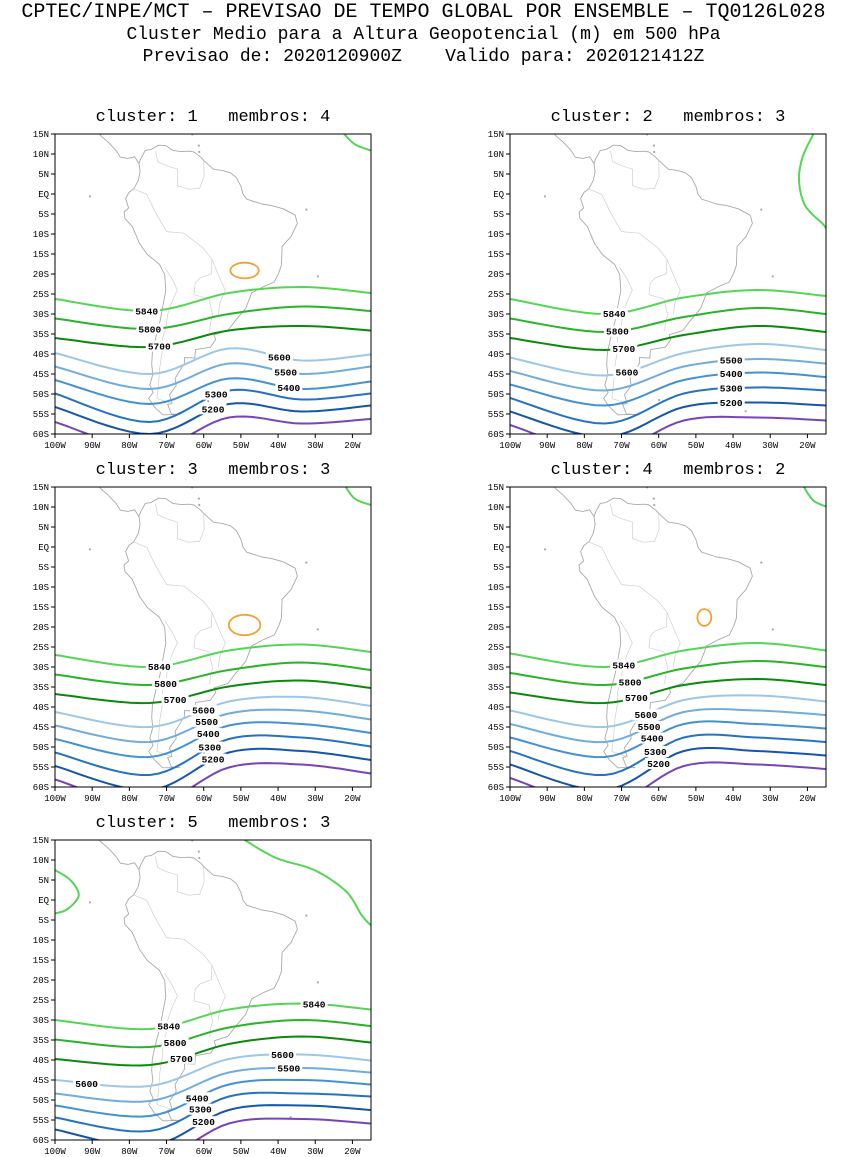 This screenshot has width=847, height=1157. I want to click on x-axis-tick-label: 40W, so click(278, 445).